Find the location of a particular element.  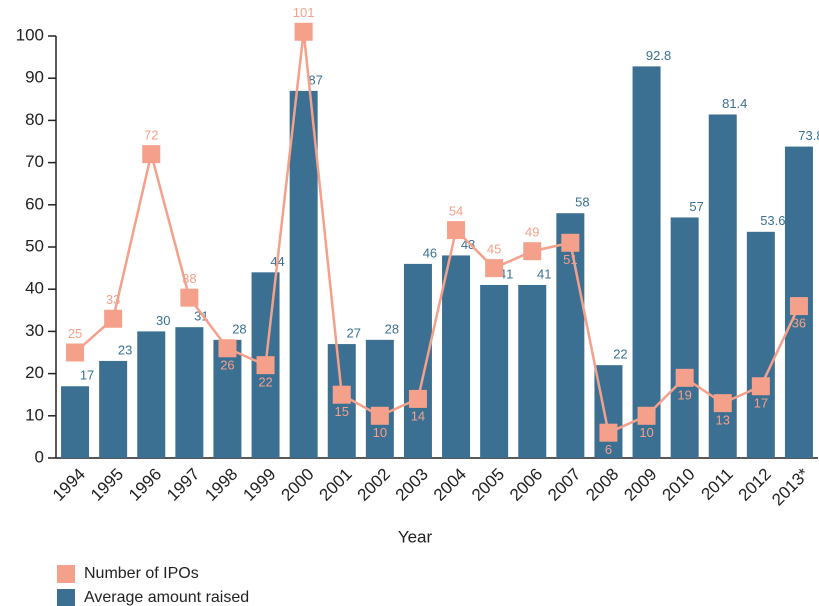

line-value-label: 49 is located at coordinates (532, 232).